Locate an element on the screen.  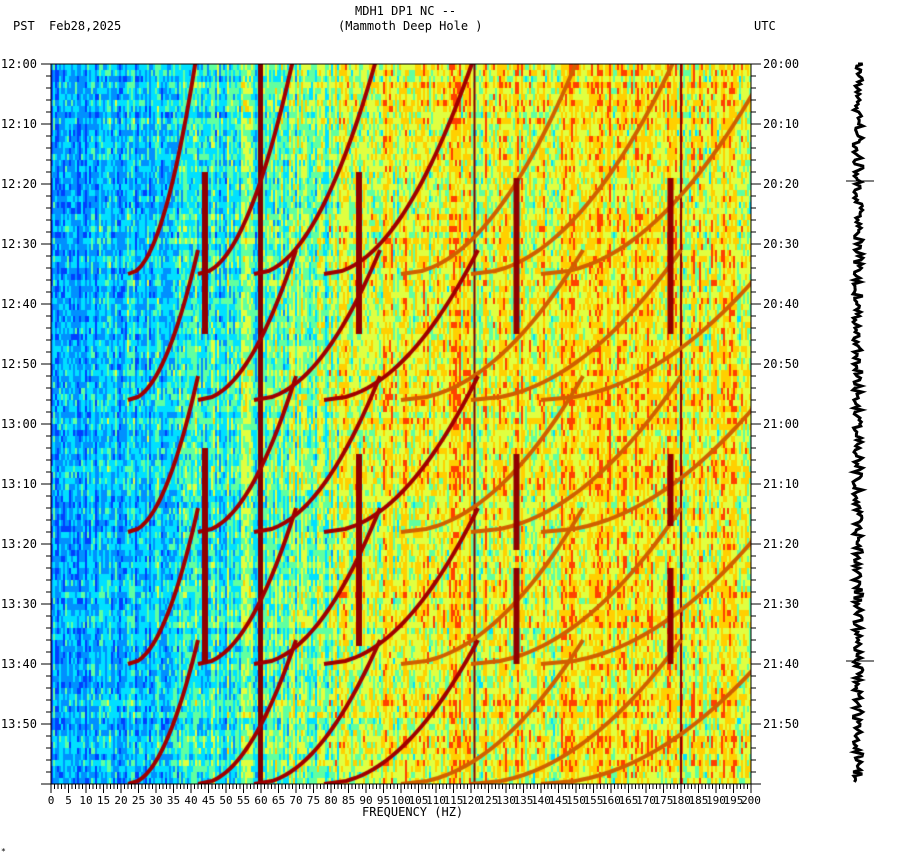
y-tick-label-left: 12:00 is located at coordinates (19, 64).